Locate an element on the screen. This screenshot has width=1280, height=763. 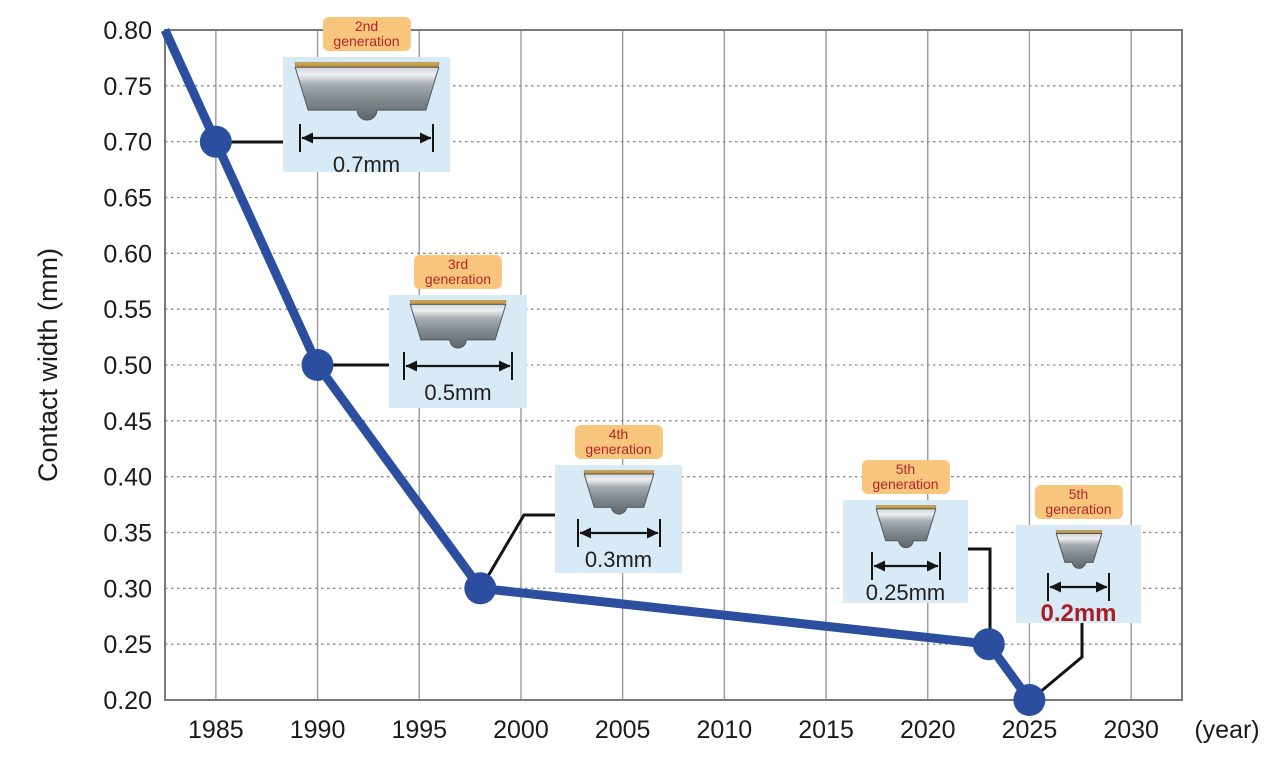
x-tick-label: 1985 is located at coordinates (216, 730).